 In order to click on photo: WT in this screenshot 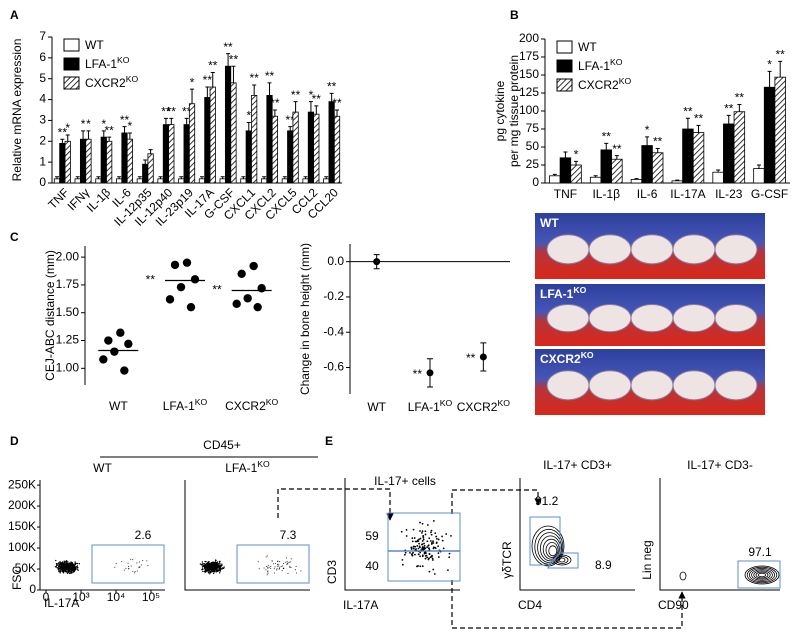, I will do `click(650, 246)`.